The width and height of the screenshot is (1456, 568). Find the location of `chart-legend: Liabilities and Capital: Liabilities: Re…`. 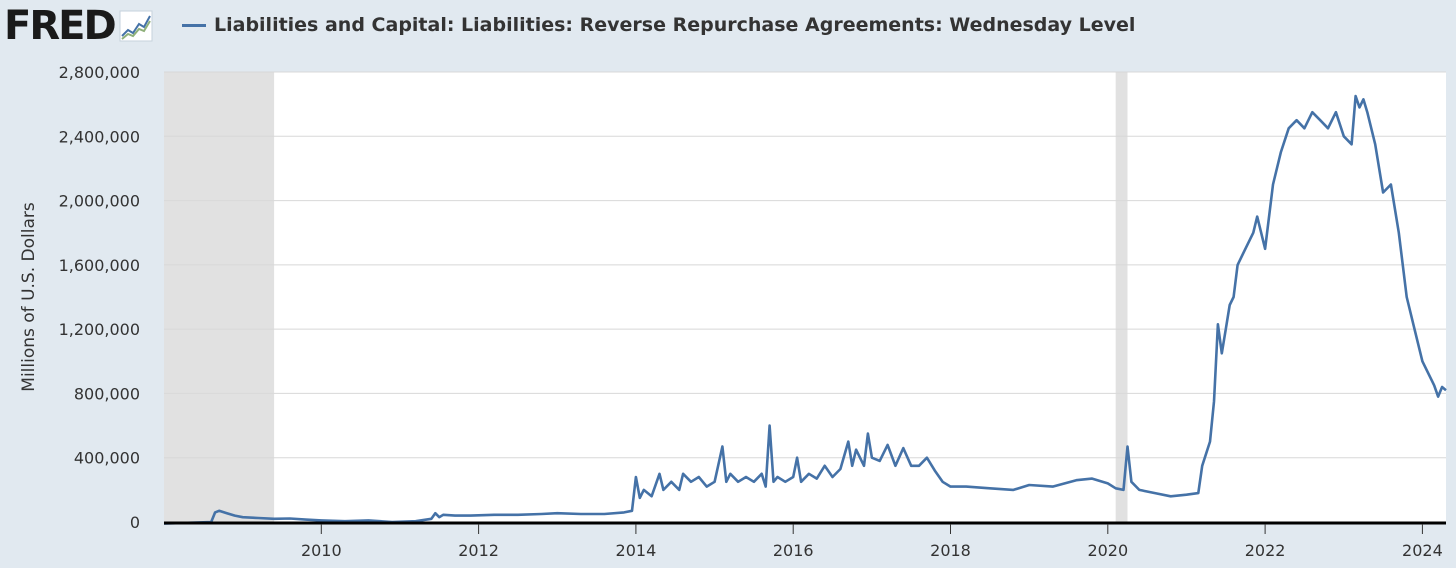

chart-legend: Liabilities and Capital: Liabilities: Re… is located at coordinates (658, 25).